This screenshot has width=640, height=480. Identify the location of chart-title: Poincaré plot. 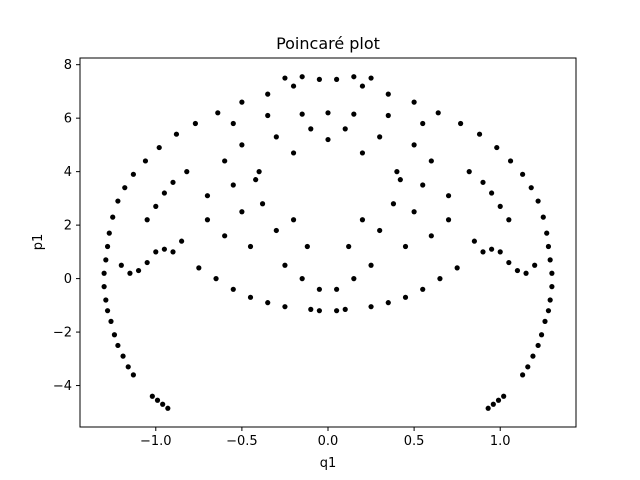
(328, 43).